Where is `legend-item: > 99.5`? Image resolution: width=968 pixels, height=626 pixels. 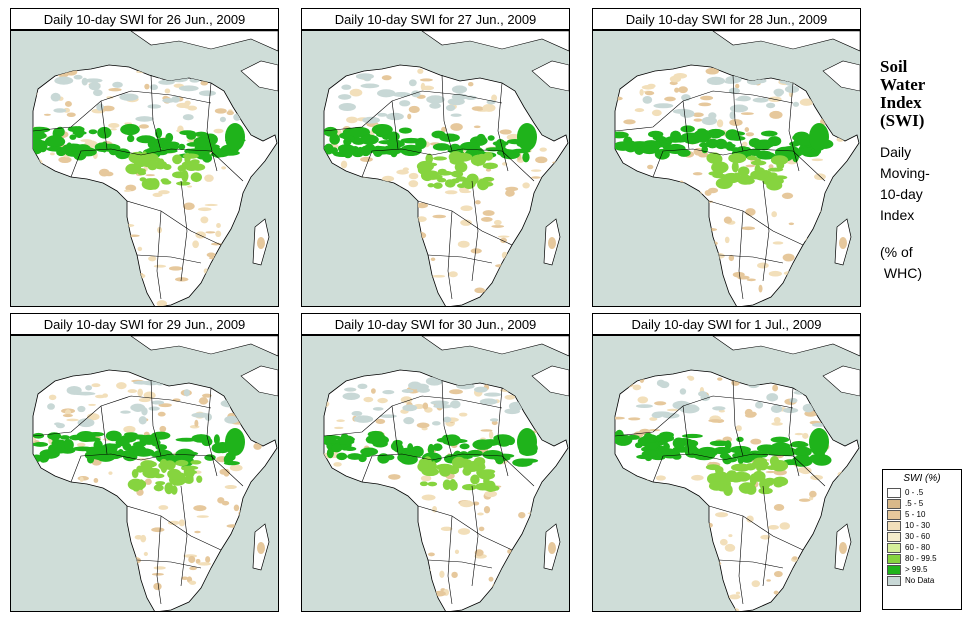
legend-item: > 99.5 is located at coordinates (922, 569).